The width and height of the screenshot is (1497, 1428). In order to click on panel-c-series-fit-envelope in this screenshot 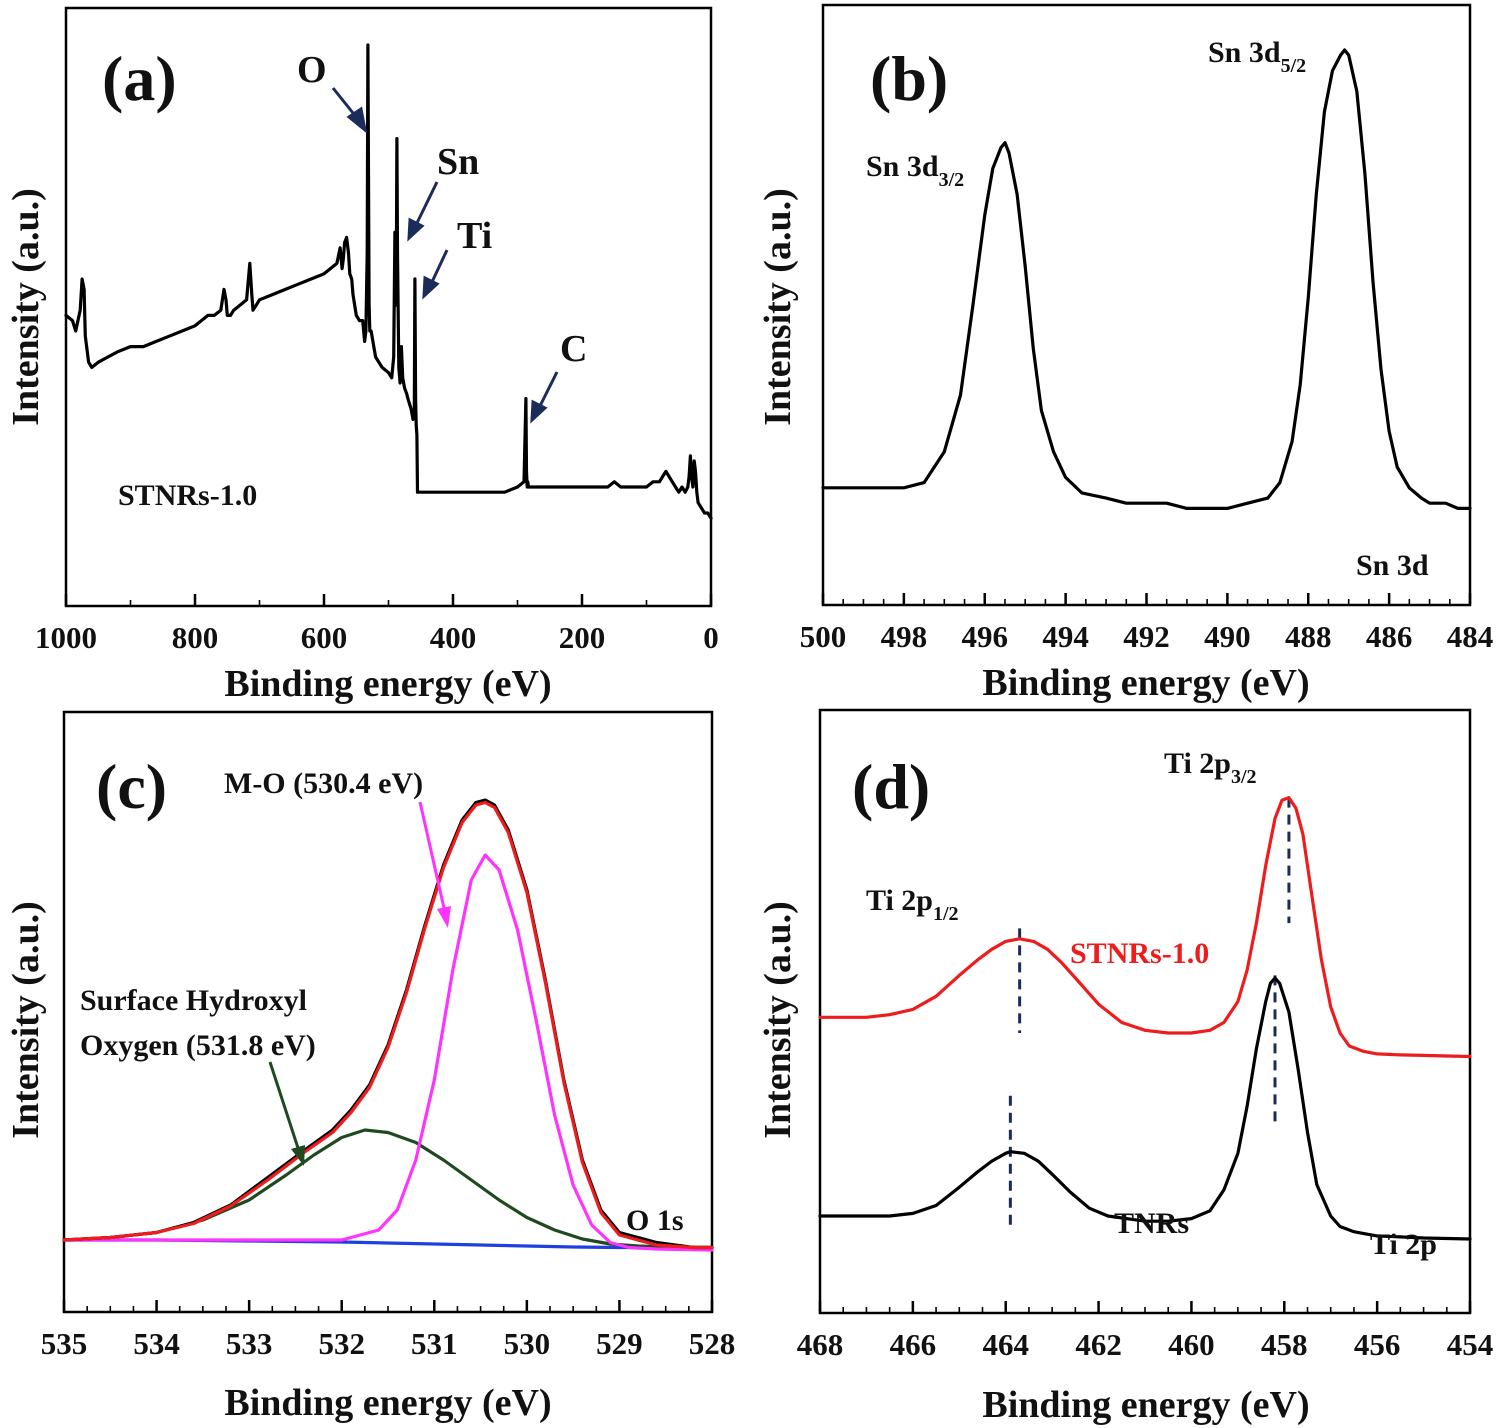, I will do `click(388, 1025)`.